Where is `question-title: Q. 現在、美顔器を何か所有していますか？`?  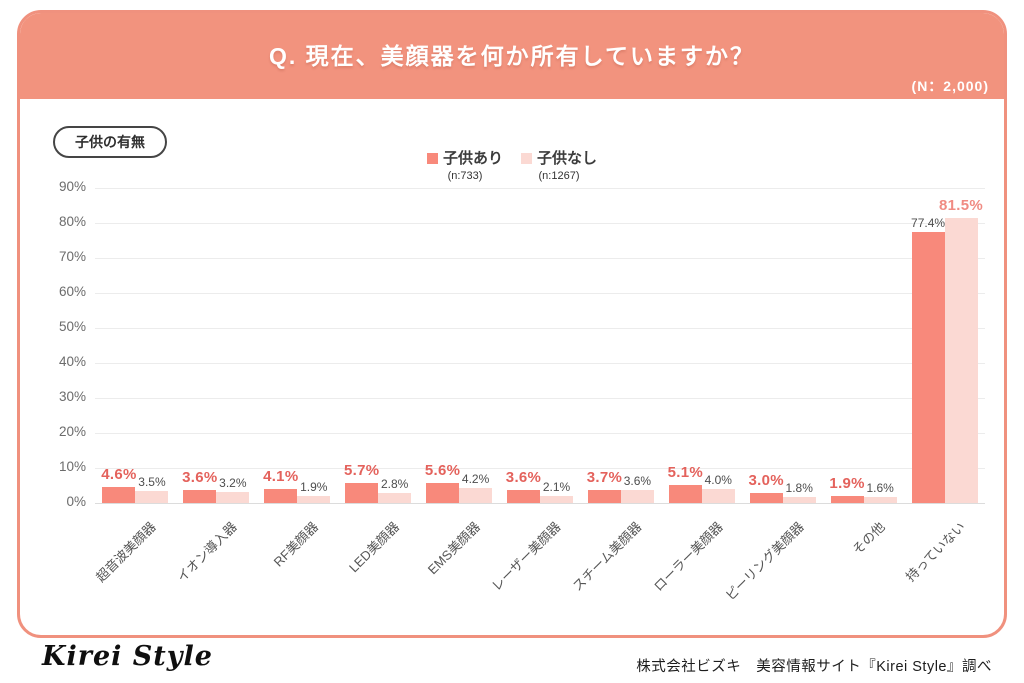 question-title: Q. 現在、美顔器を何か所有していますか？ is located at coordinates (512, 56).